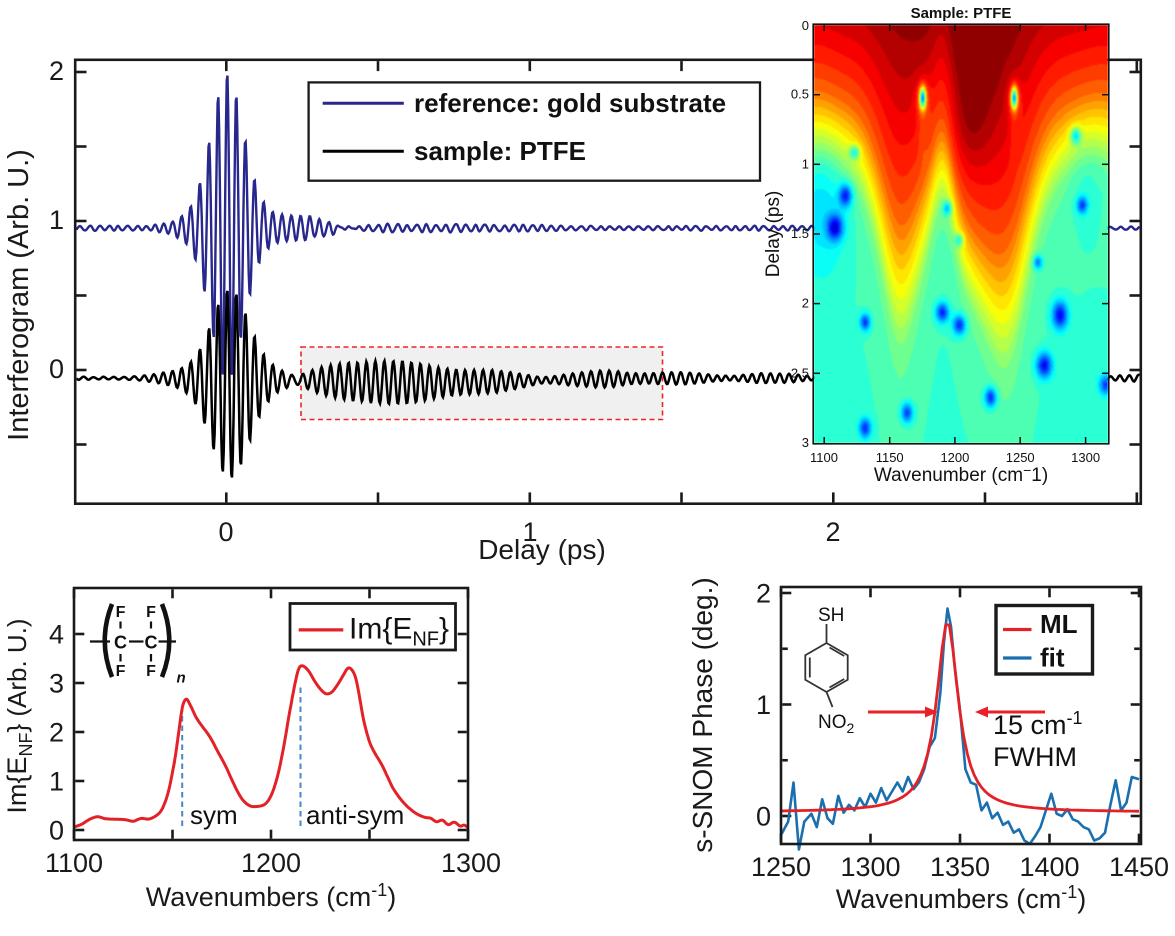  I want to click on svg-text: sym, so click(214, 815).